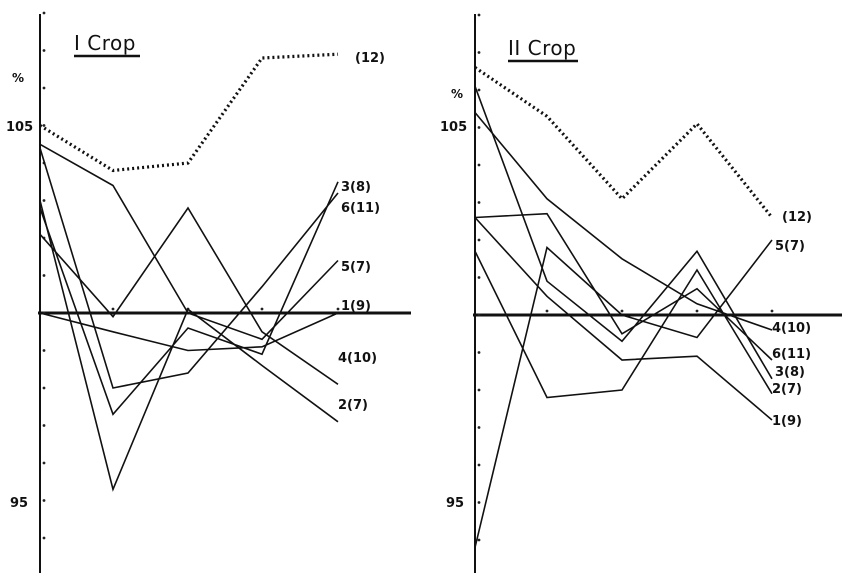  I want to click on panel-1-label-5-7: 5(7), so click(356, 267).